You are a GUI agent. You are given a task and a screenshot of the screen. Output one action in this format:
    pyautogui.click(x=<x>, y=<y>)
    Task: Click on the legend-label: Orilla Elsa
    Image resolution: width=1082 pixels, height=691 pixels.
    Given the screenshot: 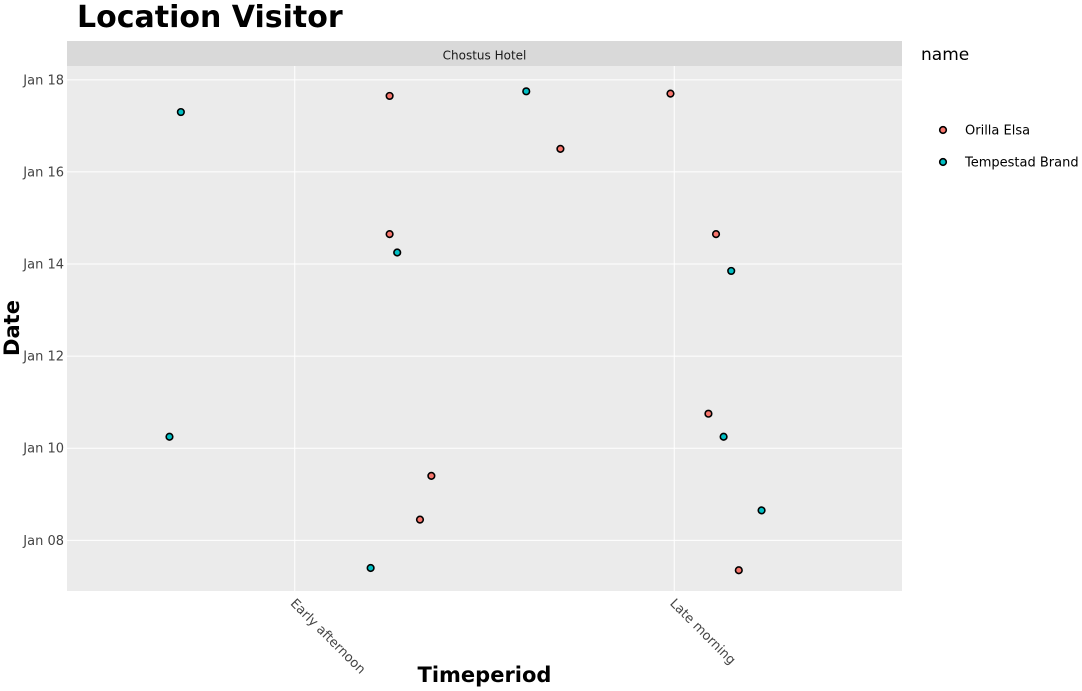 What is the action you would take?
    pyautogui.click(x=997, y=131)
    